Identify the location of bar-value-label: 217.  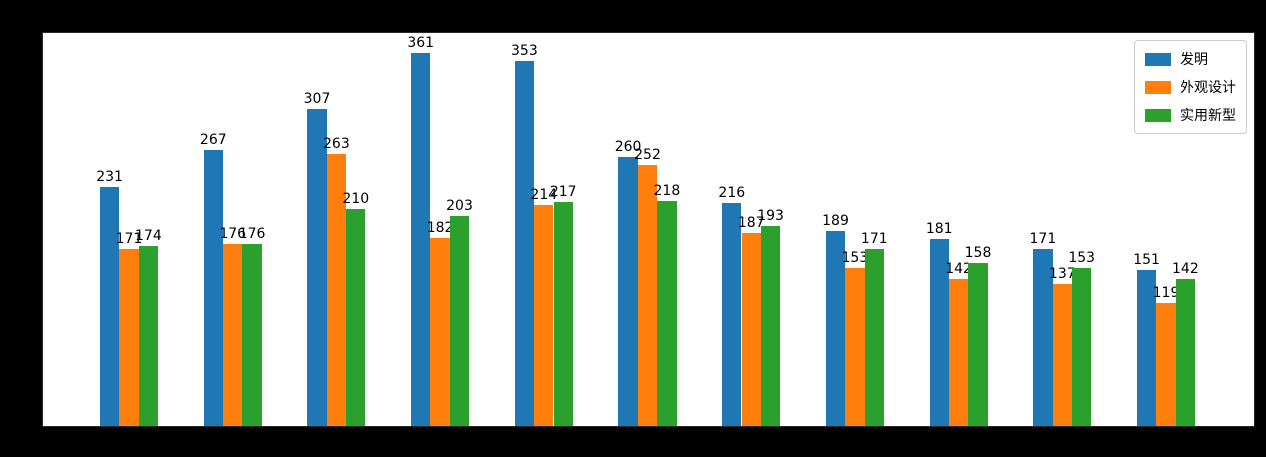
(563, 191).